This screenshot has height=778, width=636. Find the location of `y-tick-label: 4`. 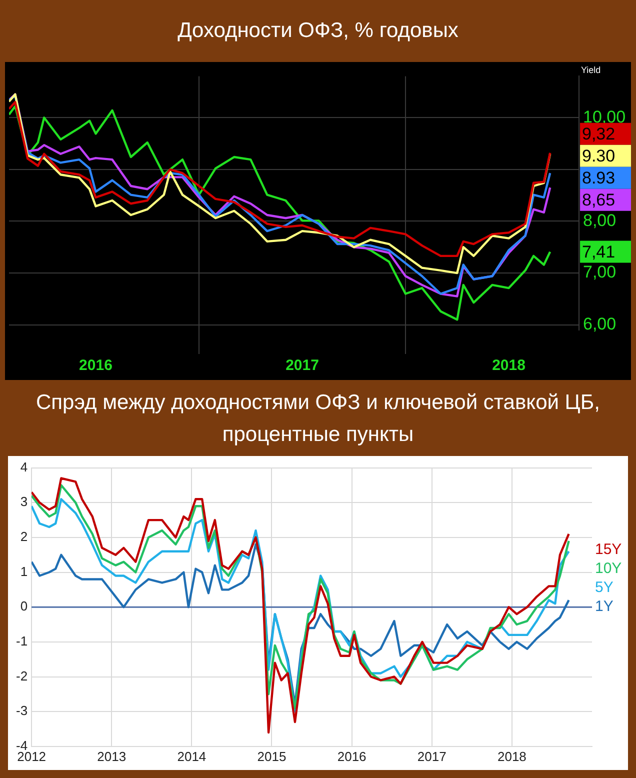

y-tick-label: 4 is located at coordinates (24, 466).